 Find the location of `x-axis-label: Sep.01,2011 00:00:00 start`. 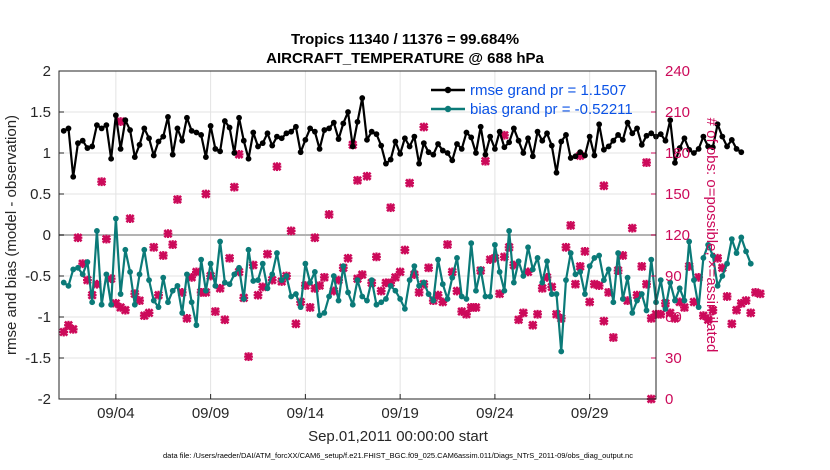

x-axis-label: Sep.01,2011 00:00:00 start is located at coordinates (398, 436).